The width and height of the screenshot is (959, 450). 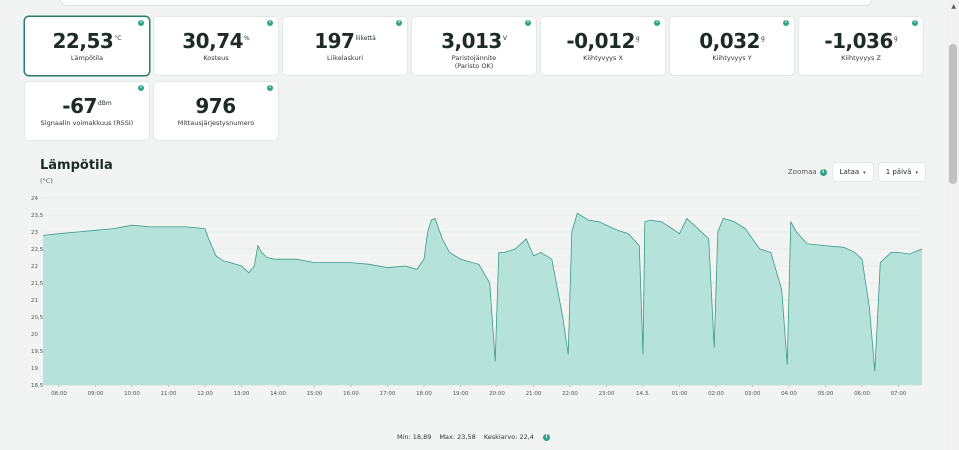 I want to click on y-tick-label: 21, so click(x=34, y=301).